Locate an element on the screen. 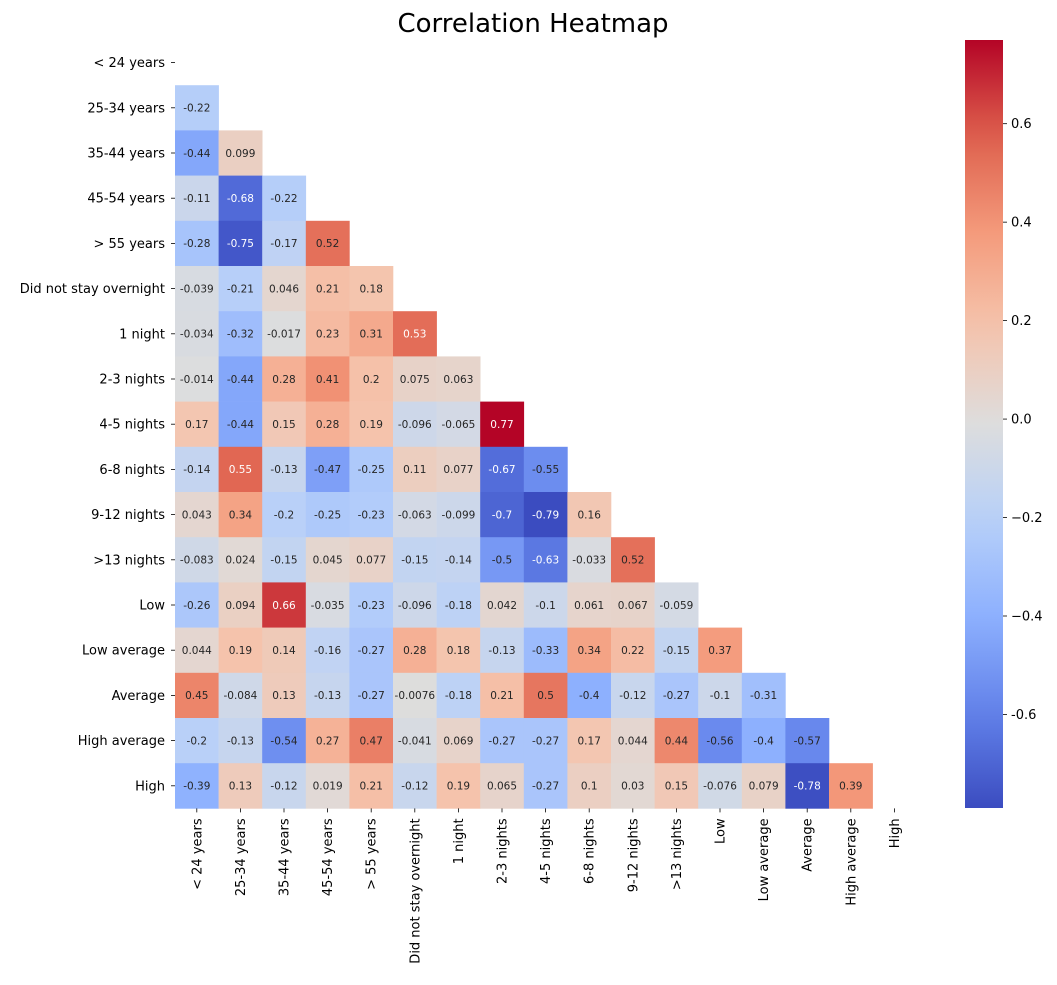  colorbar-tick-label: −0.2 is located at coordinates (1027, 518).